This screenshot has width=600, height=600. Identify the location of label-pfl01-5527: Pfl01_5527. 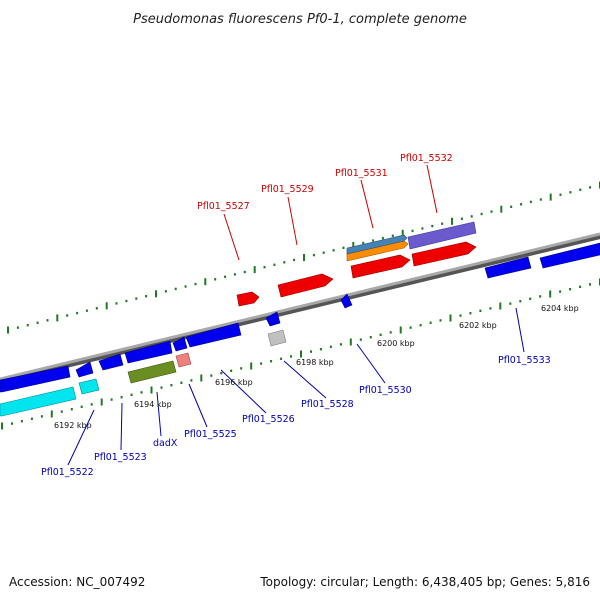
(223, 206).